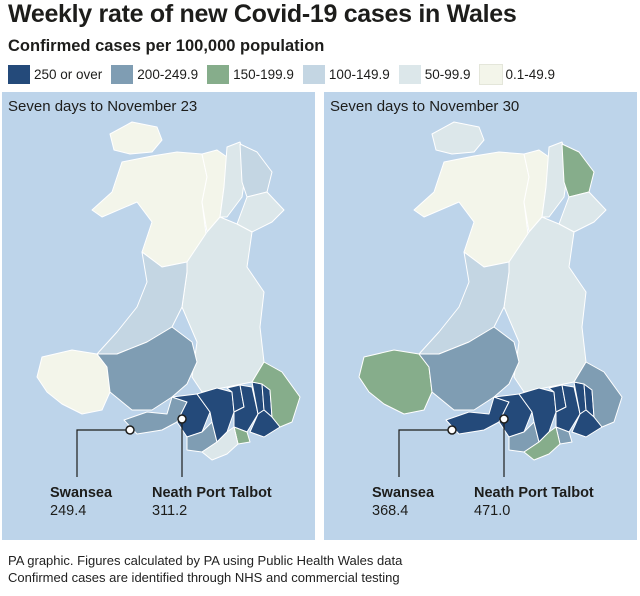 The height and width of the screenshot is (596, 640). What do you see at coordinates (103, 106) in the screenshot?
I see `map-title: Seven days to November 23` at bounding box center [103, 106].